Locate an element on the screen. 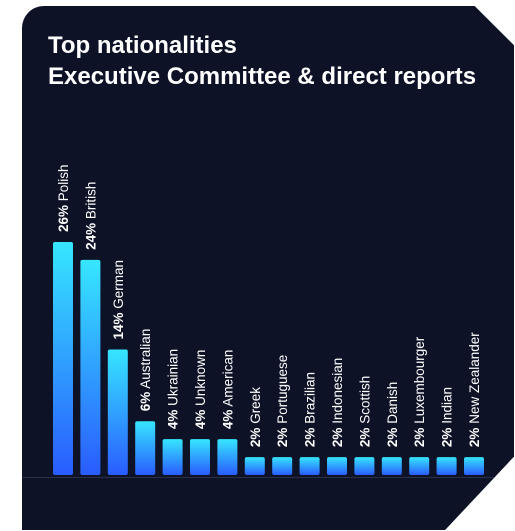  data-label-value: 6% is located at coordinates (145, 402).